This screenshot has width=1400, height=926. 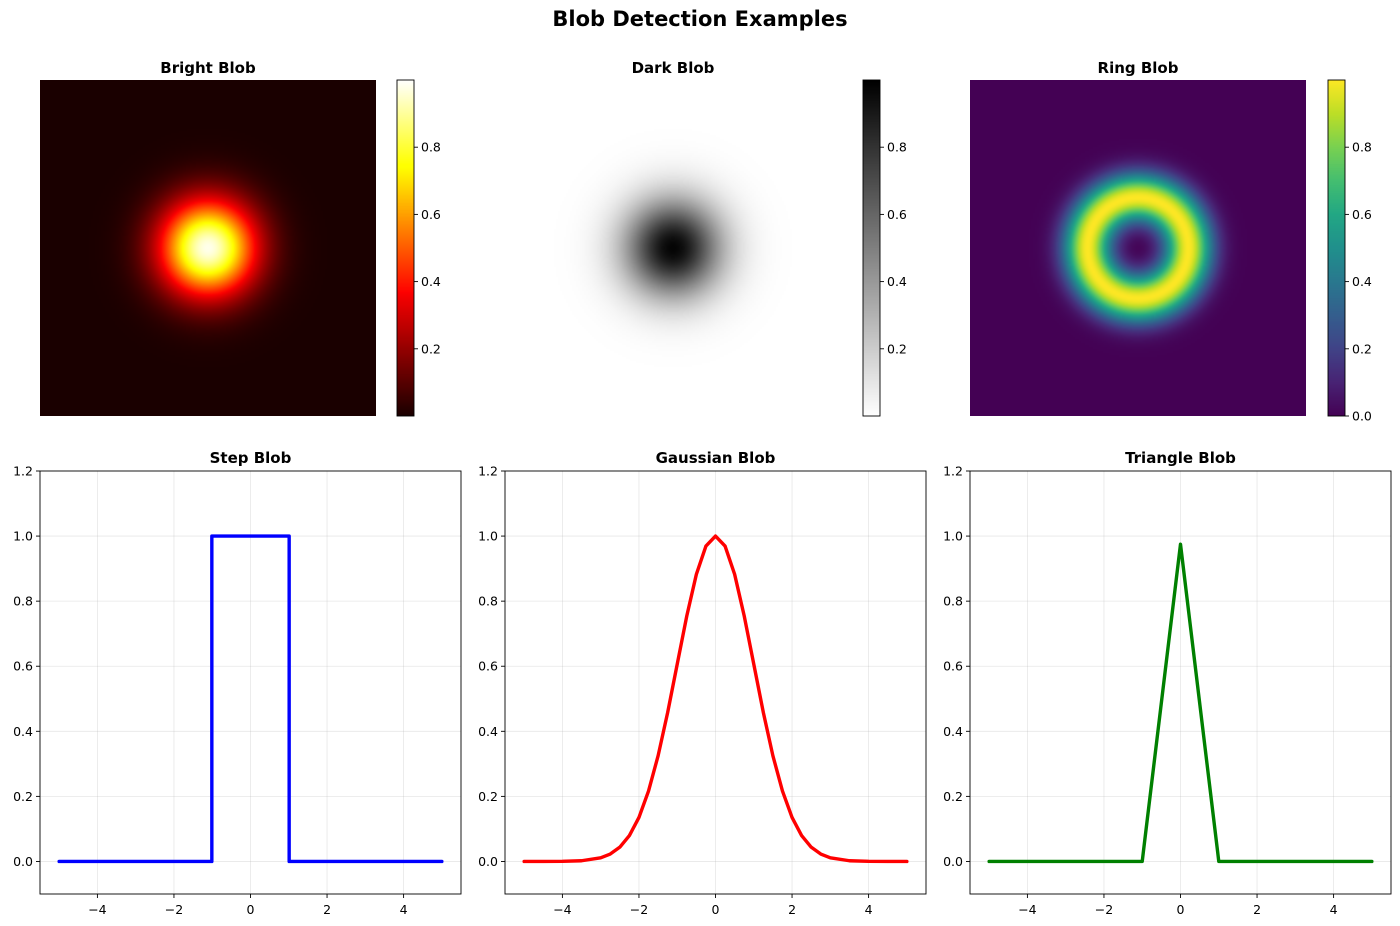 I want to click on panel-bright-blob: Bright Blob 0.2 0.4 0.6 0.8, so click(x=240, y=238).